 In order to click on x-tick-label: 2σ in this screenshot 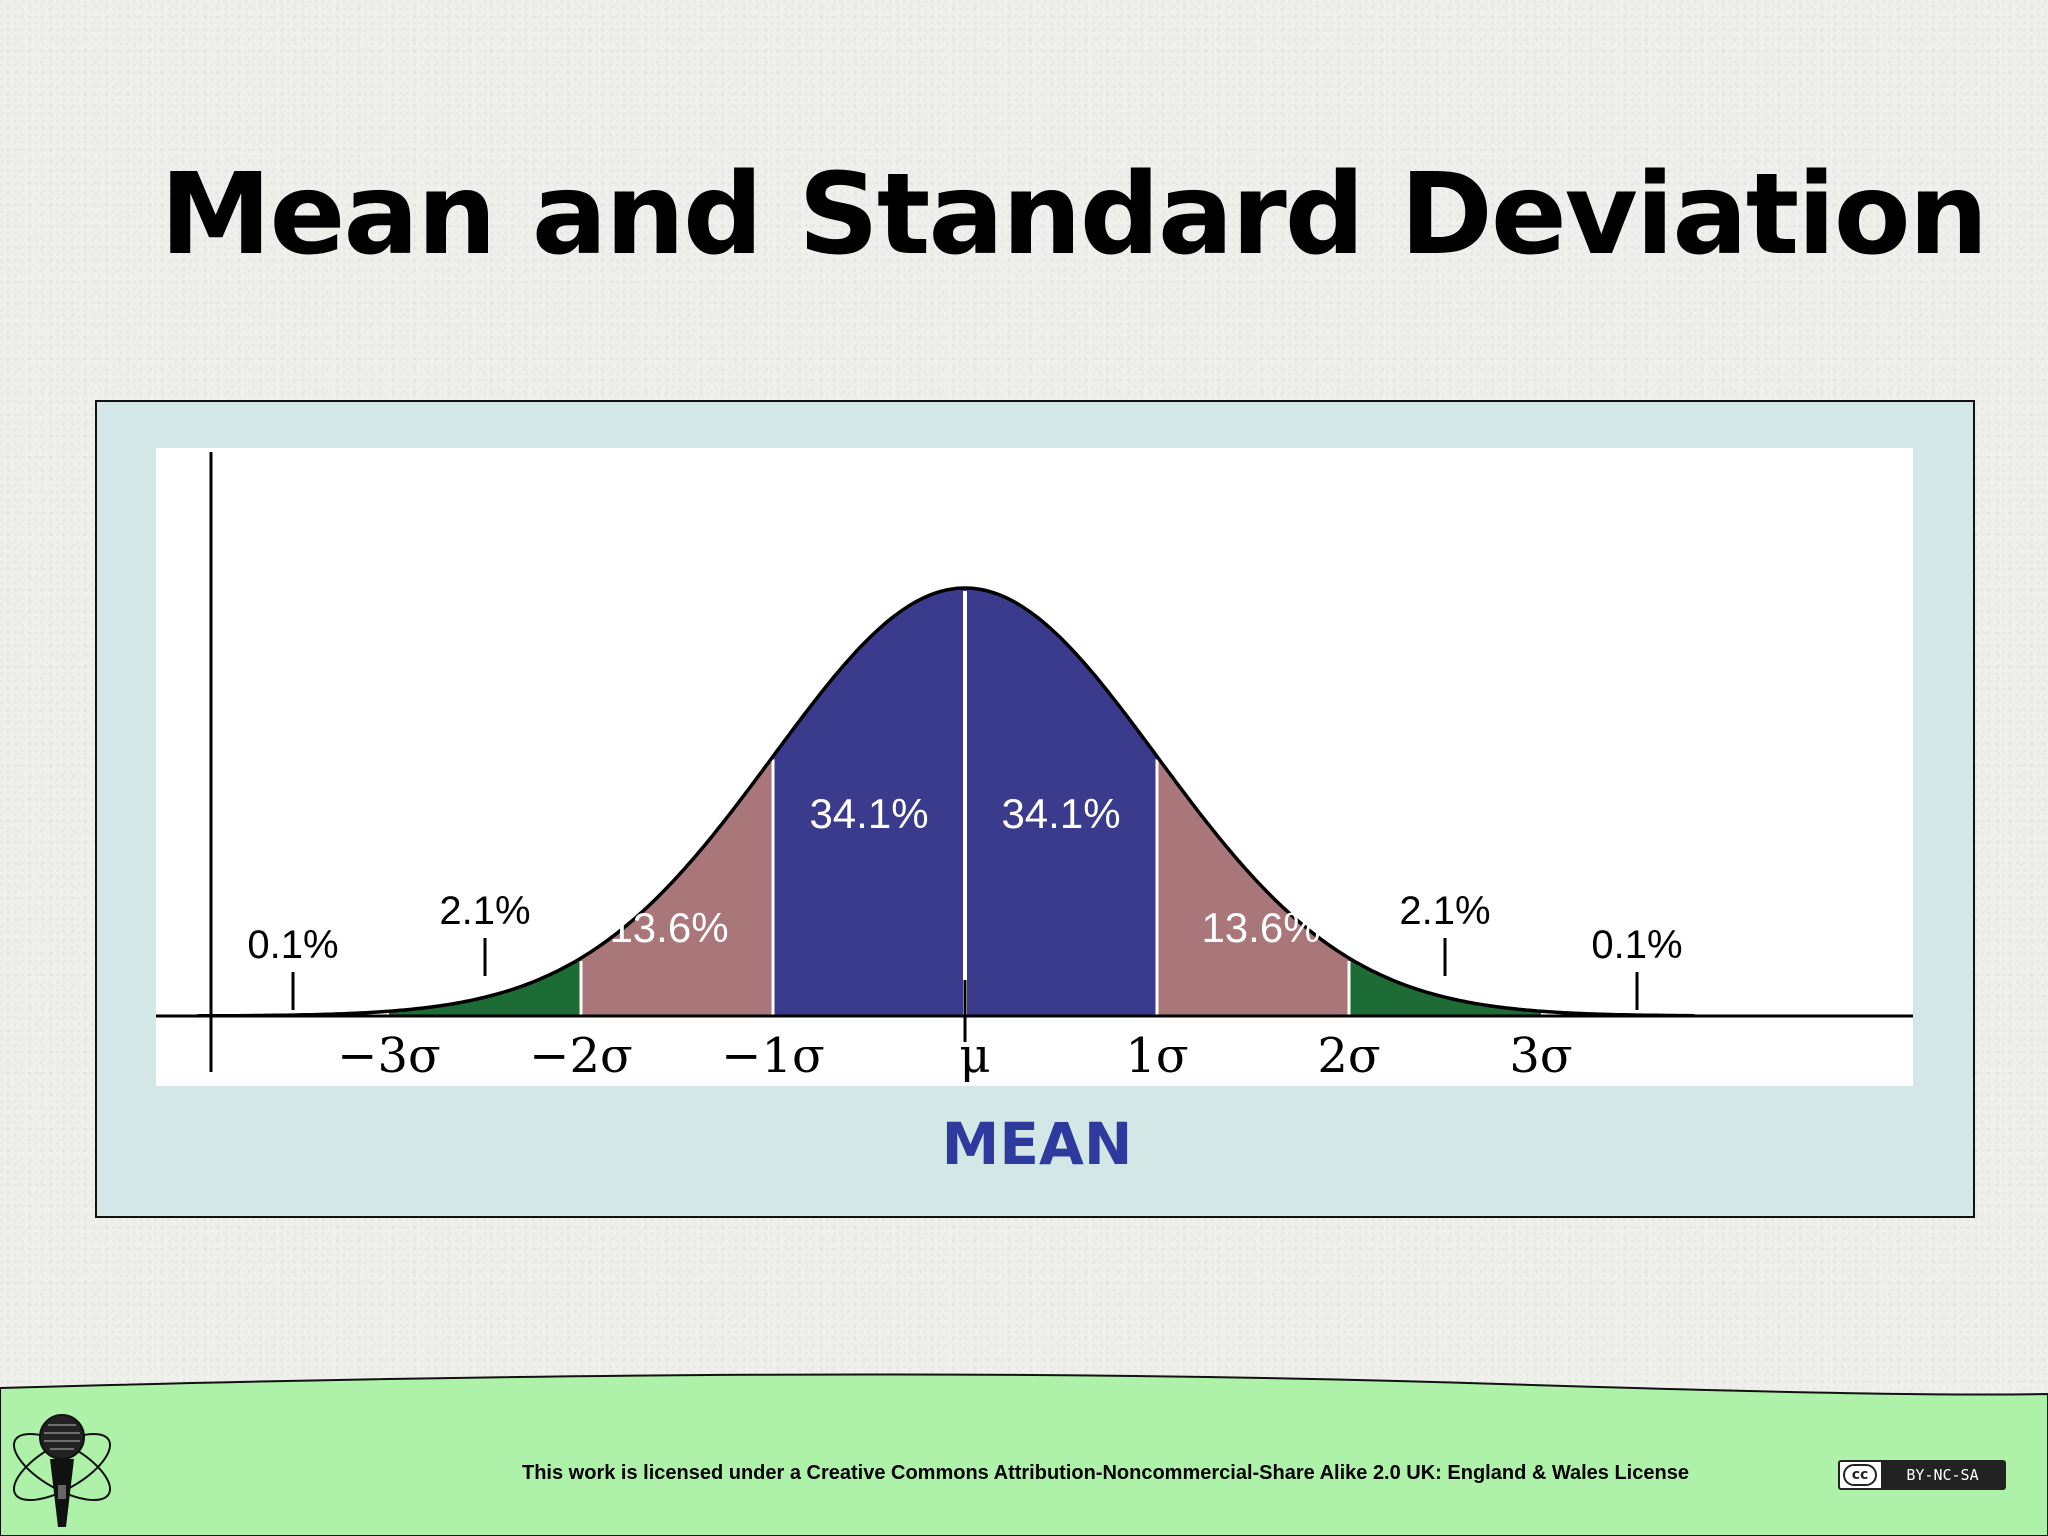, I will do `click(1348, 1056)`.